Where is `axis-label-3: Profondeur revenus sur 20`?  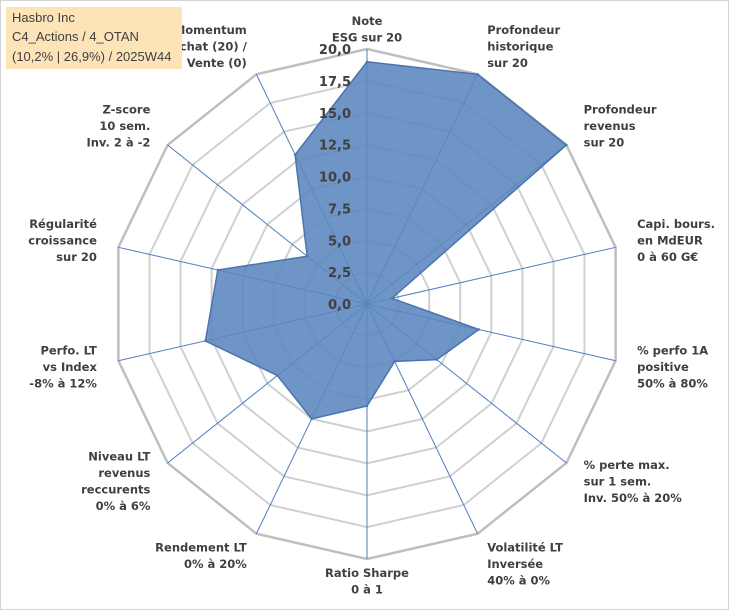
axis-label-3: Profondeur revenus sur 20 is located at coordinates (620, 126).